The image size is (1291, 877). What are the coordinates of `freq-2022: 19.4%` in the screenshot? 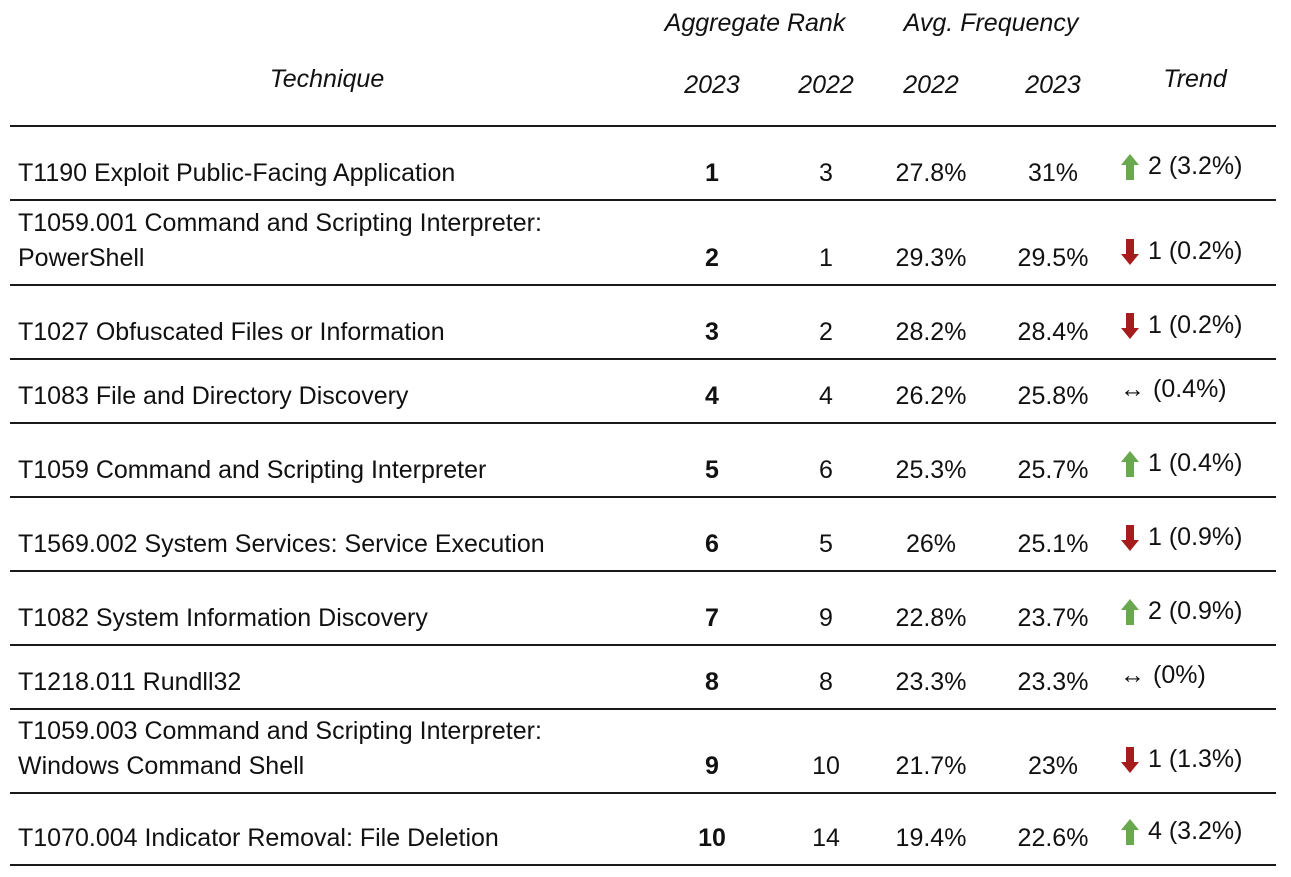 It's located at (931, 838).